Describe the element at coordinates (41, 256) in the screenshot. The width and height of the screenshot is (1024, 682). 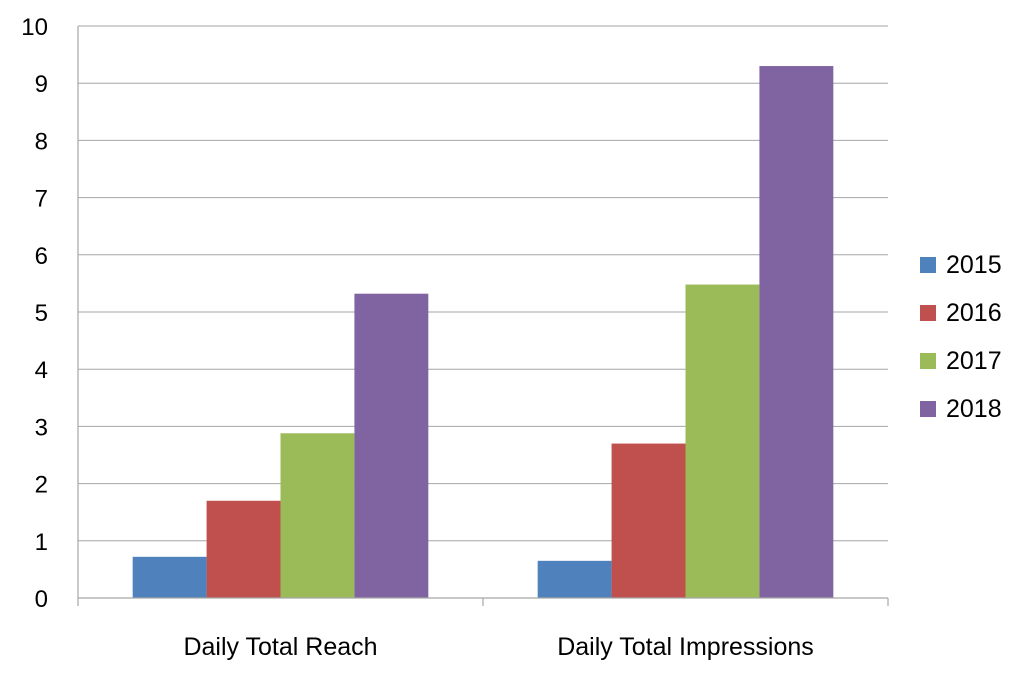
I see `y-tick-label: 6` at that location.